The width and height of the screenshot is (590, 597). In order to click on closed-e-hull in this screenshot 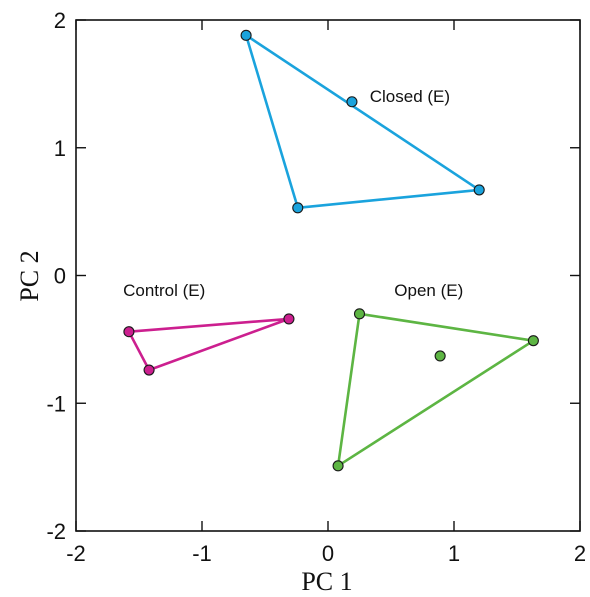, I will do `click(362, 121)`.